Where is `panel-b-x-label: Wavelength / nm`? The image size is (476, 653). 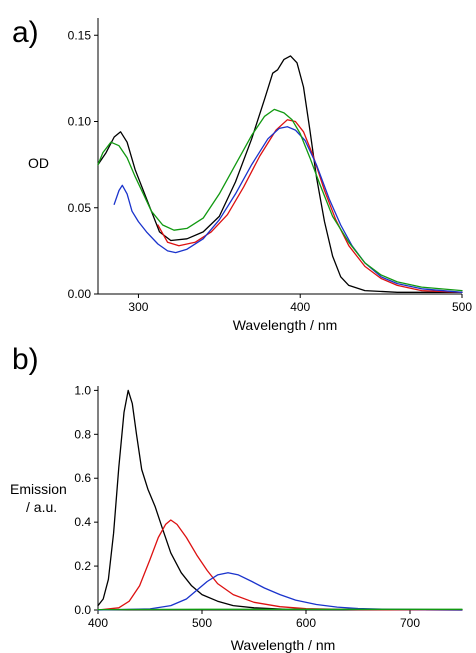
panel-b-x-label: Wavelength / nm is located at coordinates (283, 645).